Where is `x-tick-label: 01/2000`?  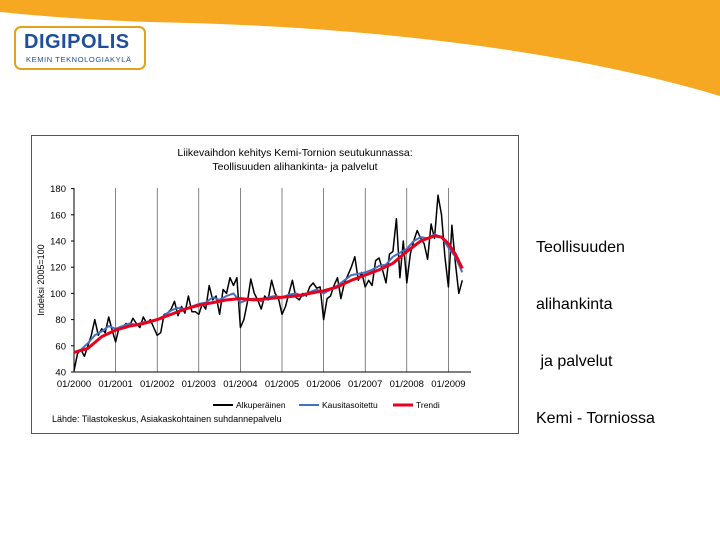 x-tick-label: 01/2000 is located at coordinates (74, 384).